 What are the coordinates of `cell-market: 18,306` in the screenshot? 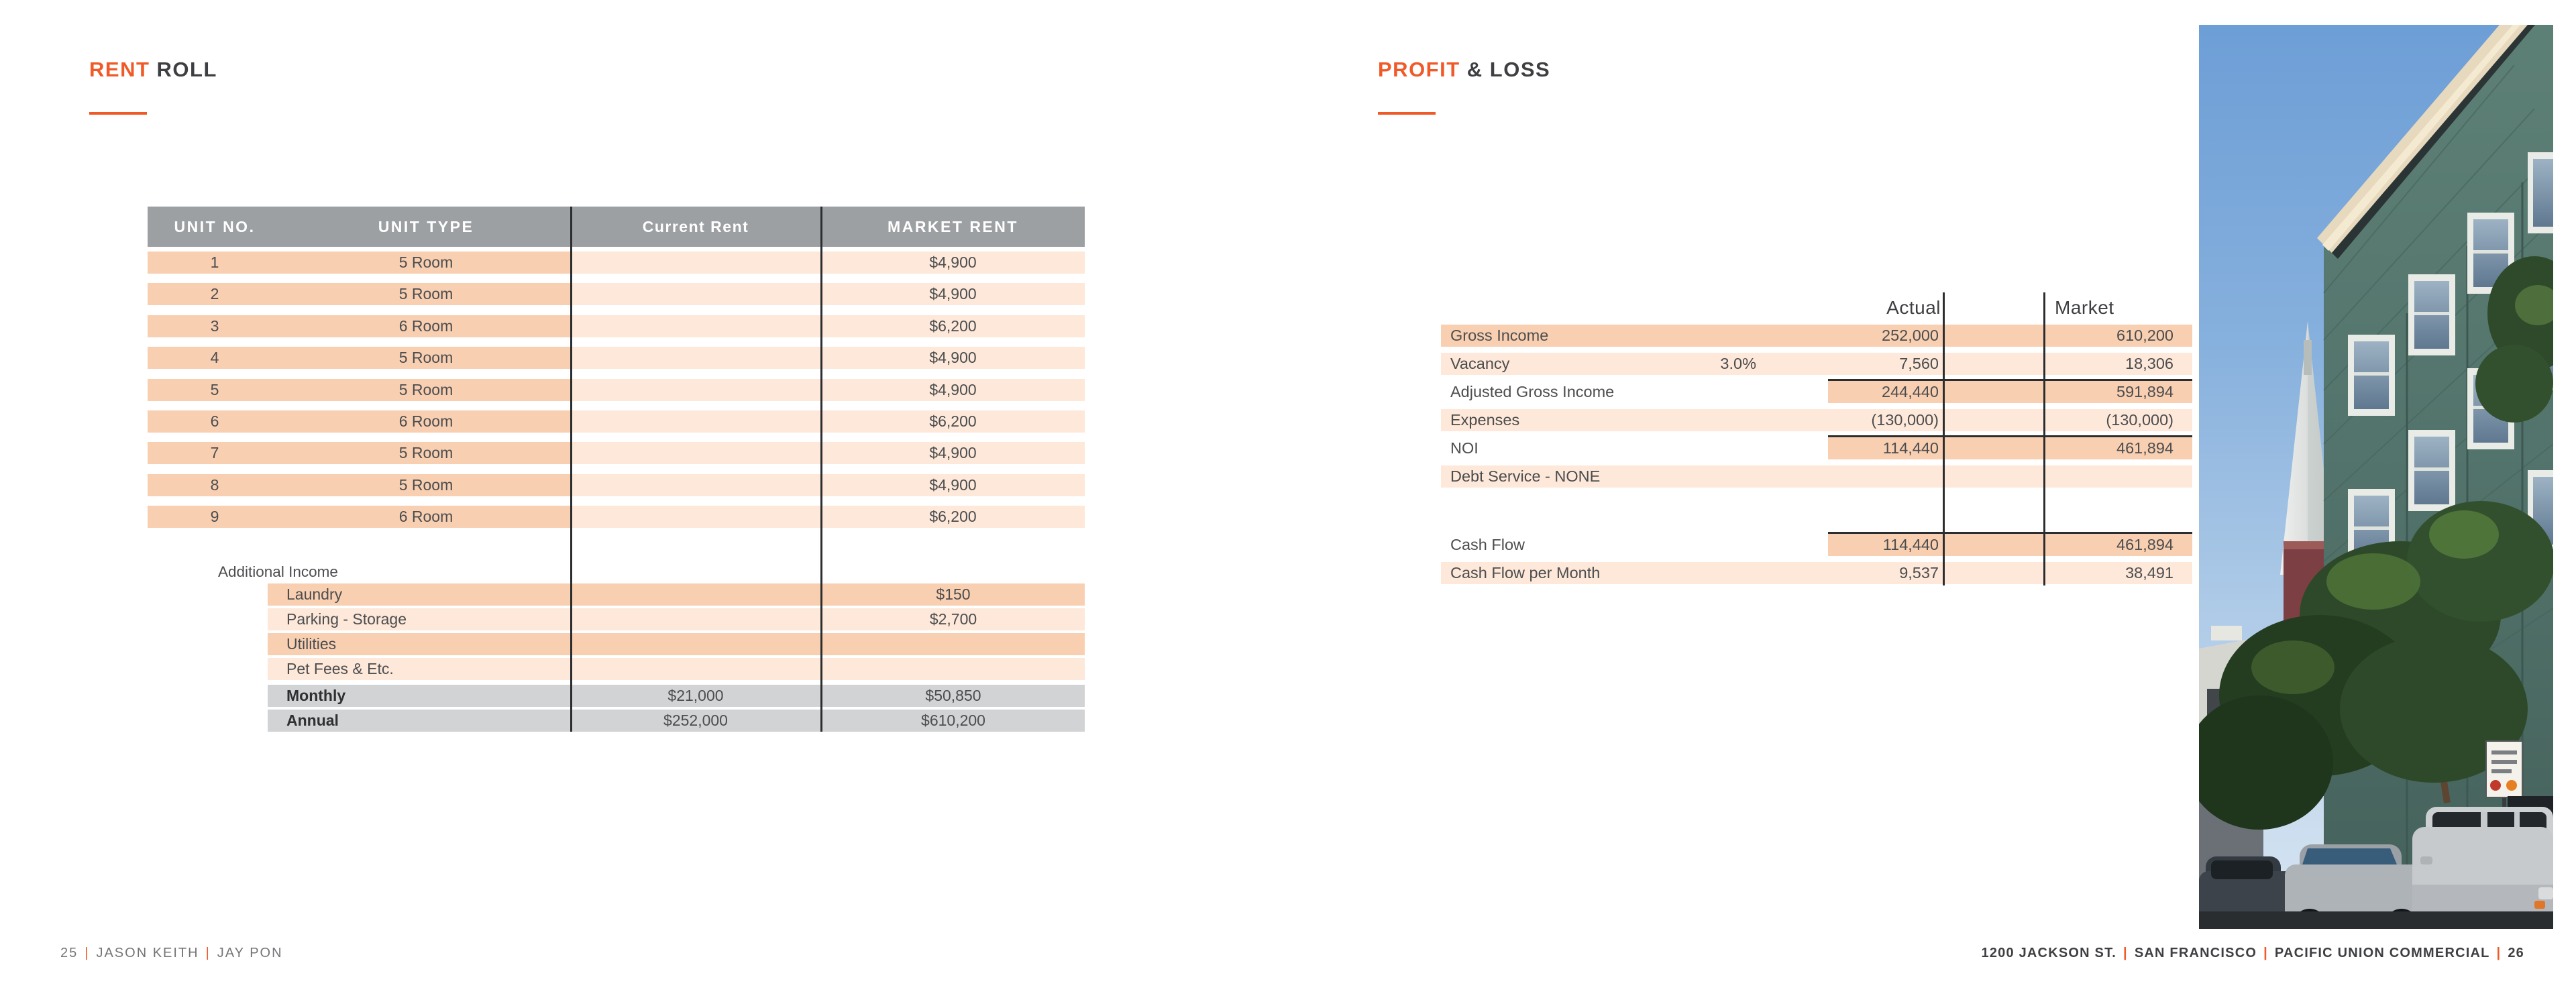 It's located at (2149, 363).